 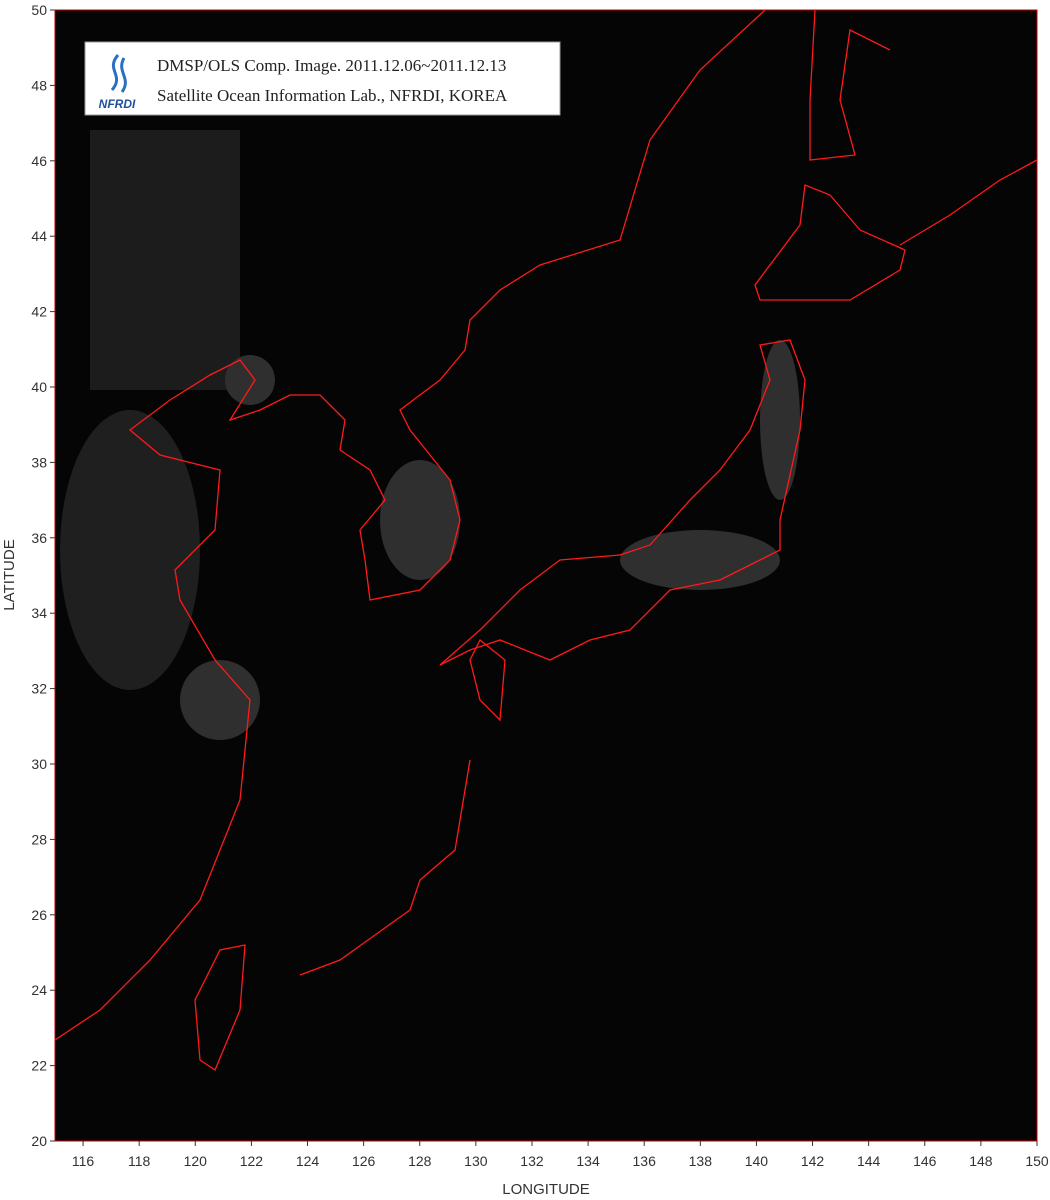 I want to click on y-tick-label: 34, so click(x=39, y=613).